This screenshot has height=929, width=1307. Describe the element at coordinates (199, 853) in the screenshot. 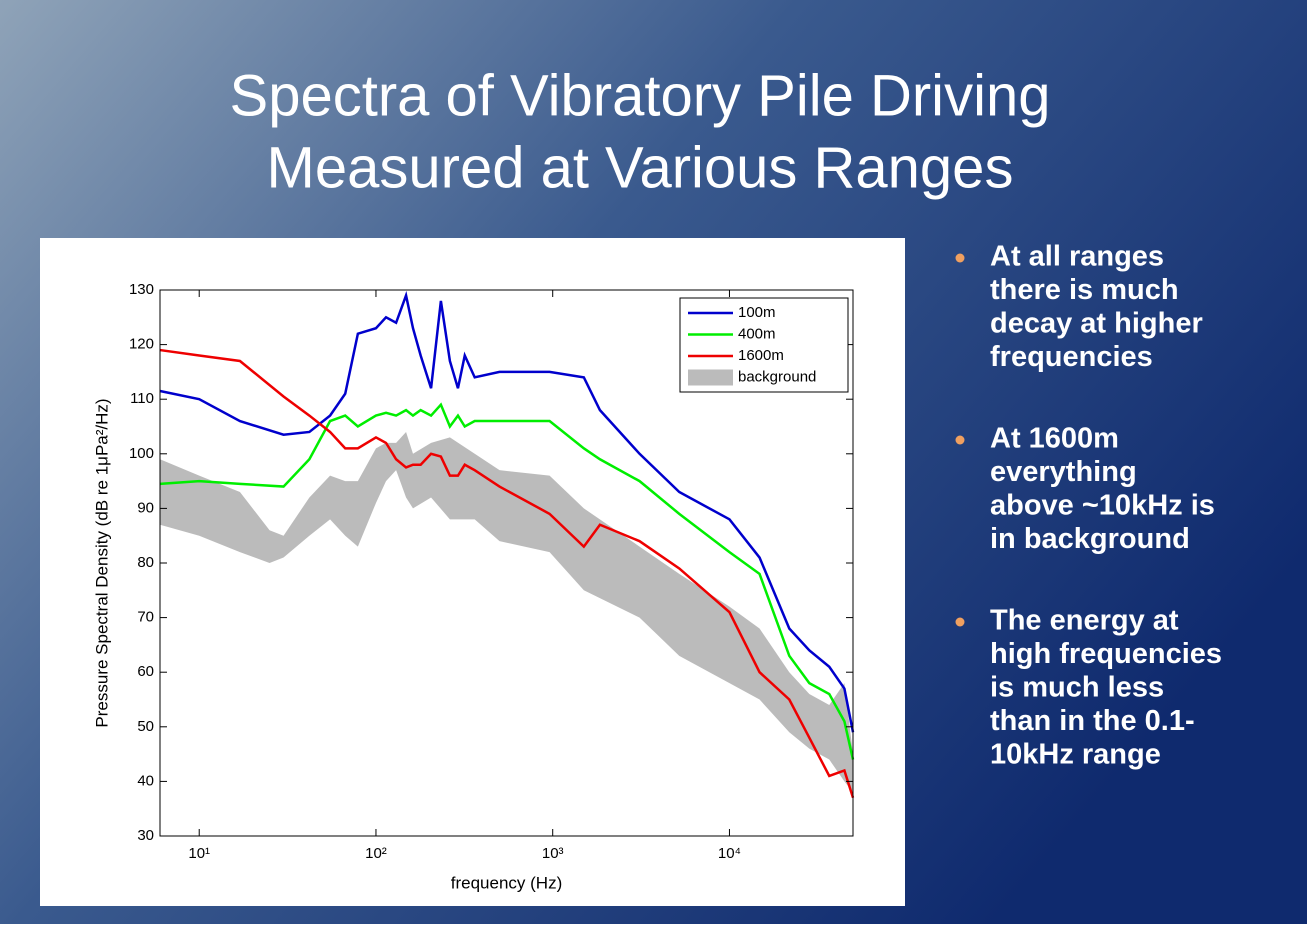

I see `x-tick-label: 10¹` at that location.